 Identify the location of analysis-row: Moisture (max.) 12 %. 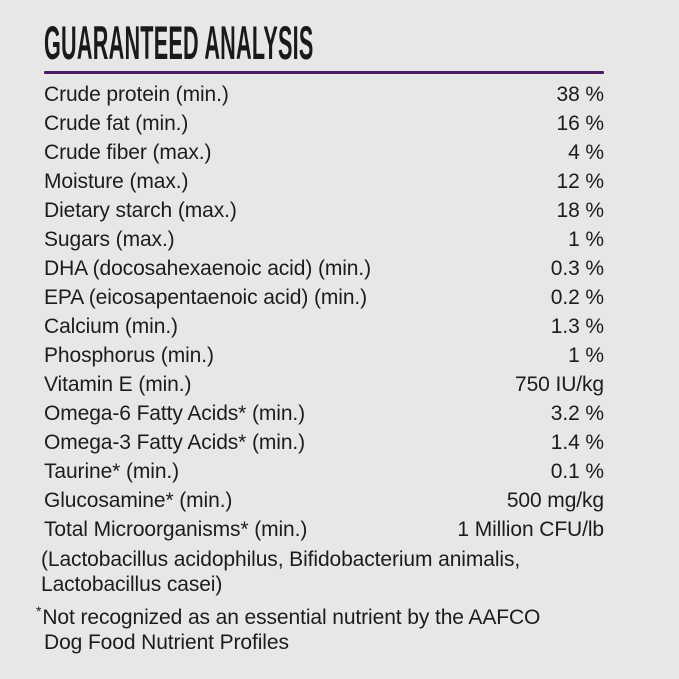
(324, 181).